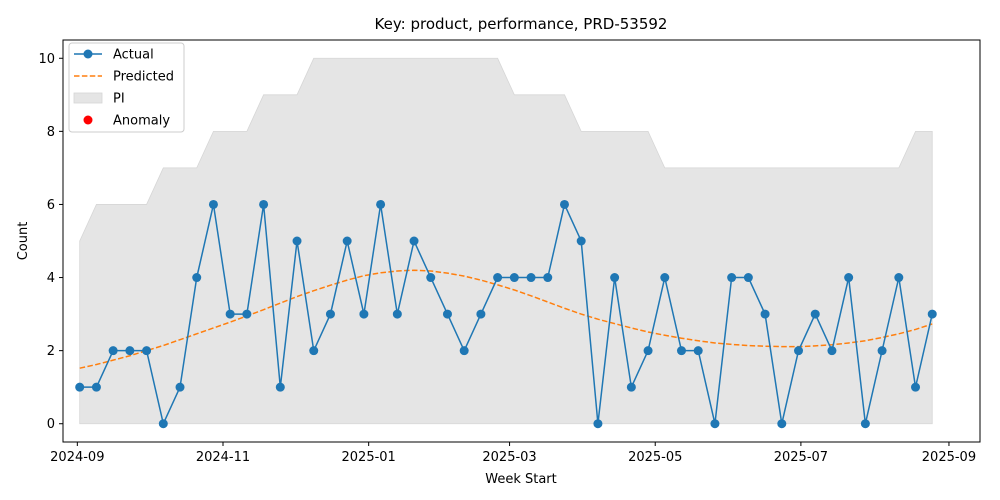 This screenshot has height=500, width=1000. What do you see at coordinates (509, 457) in the screenshot?
I see `x-tick-label: 2025-03` at bounding box center [509, 457].